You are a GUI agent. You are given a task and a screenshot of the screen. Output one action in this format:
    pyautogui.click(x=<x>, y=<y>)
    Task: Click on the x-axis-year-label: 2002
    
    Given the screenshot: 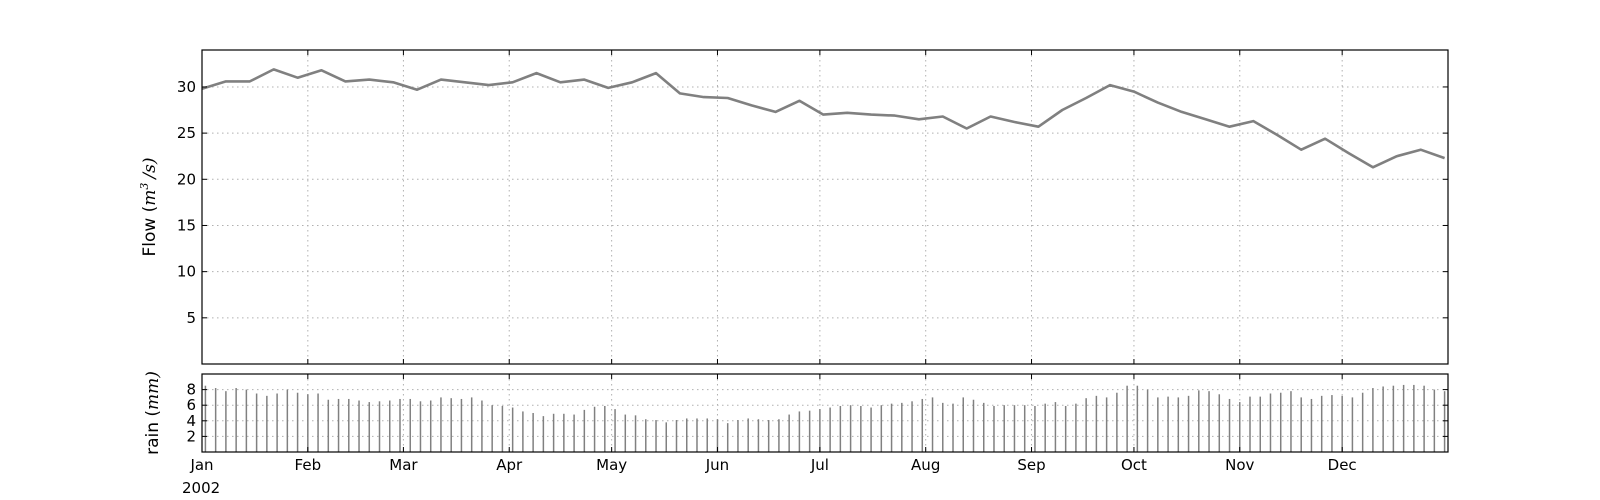 What is the action you would take?
    pyautogui.click(x=201, y=488)
    